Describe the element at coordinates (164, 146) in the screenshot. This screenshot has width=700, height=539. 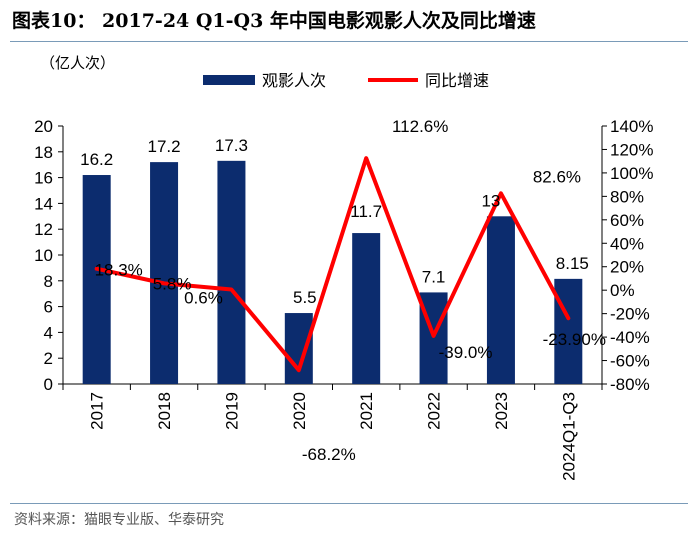
I see `bar-value-label: 17.2` at that location.